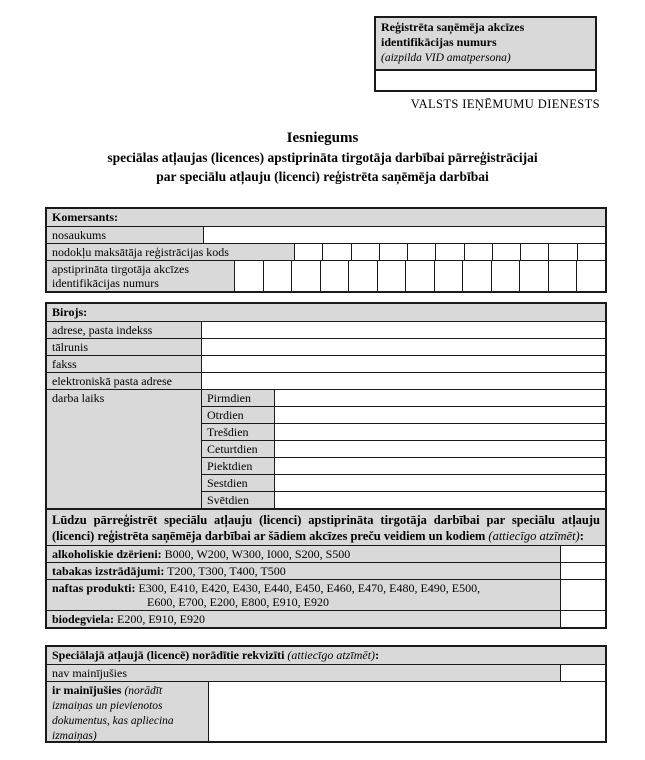 The image size is (645, 760). Describe the element at coordinates (505, 104) in the screenshot. I see `agency-name: VALSTS IEŅĒMUMU DIENESTS` at that location.